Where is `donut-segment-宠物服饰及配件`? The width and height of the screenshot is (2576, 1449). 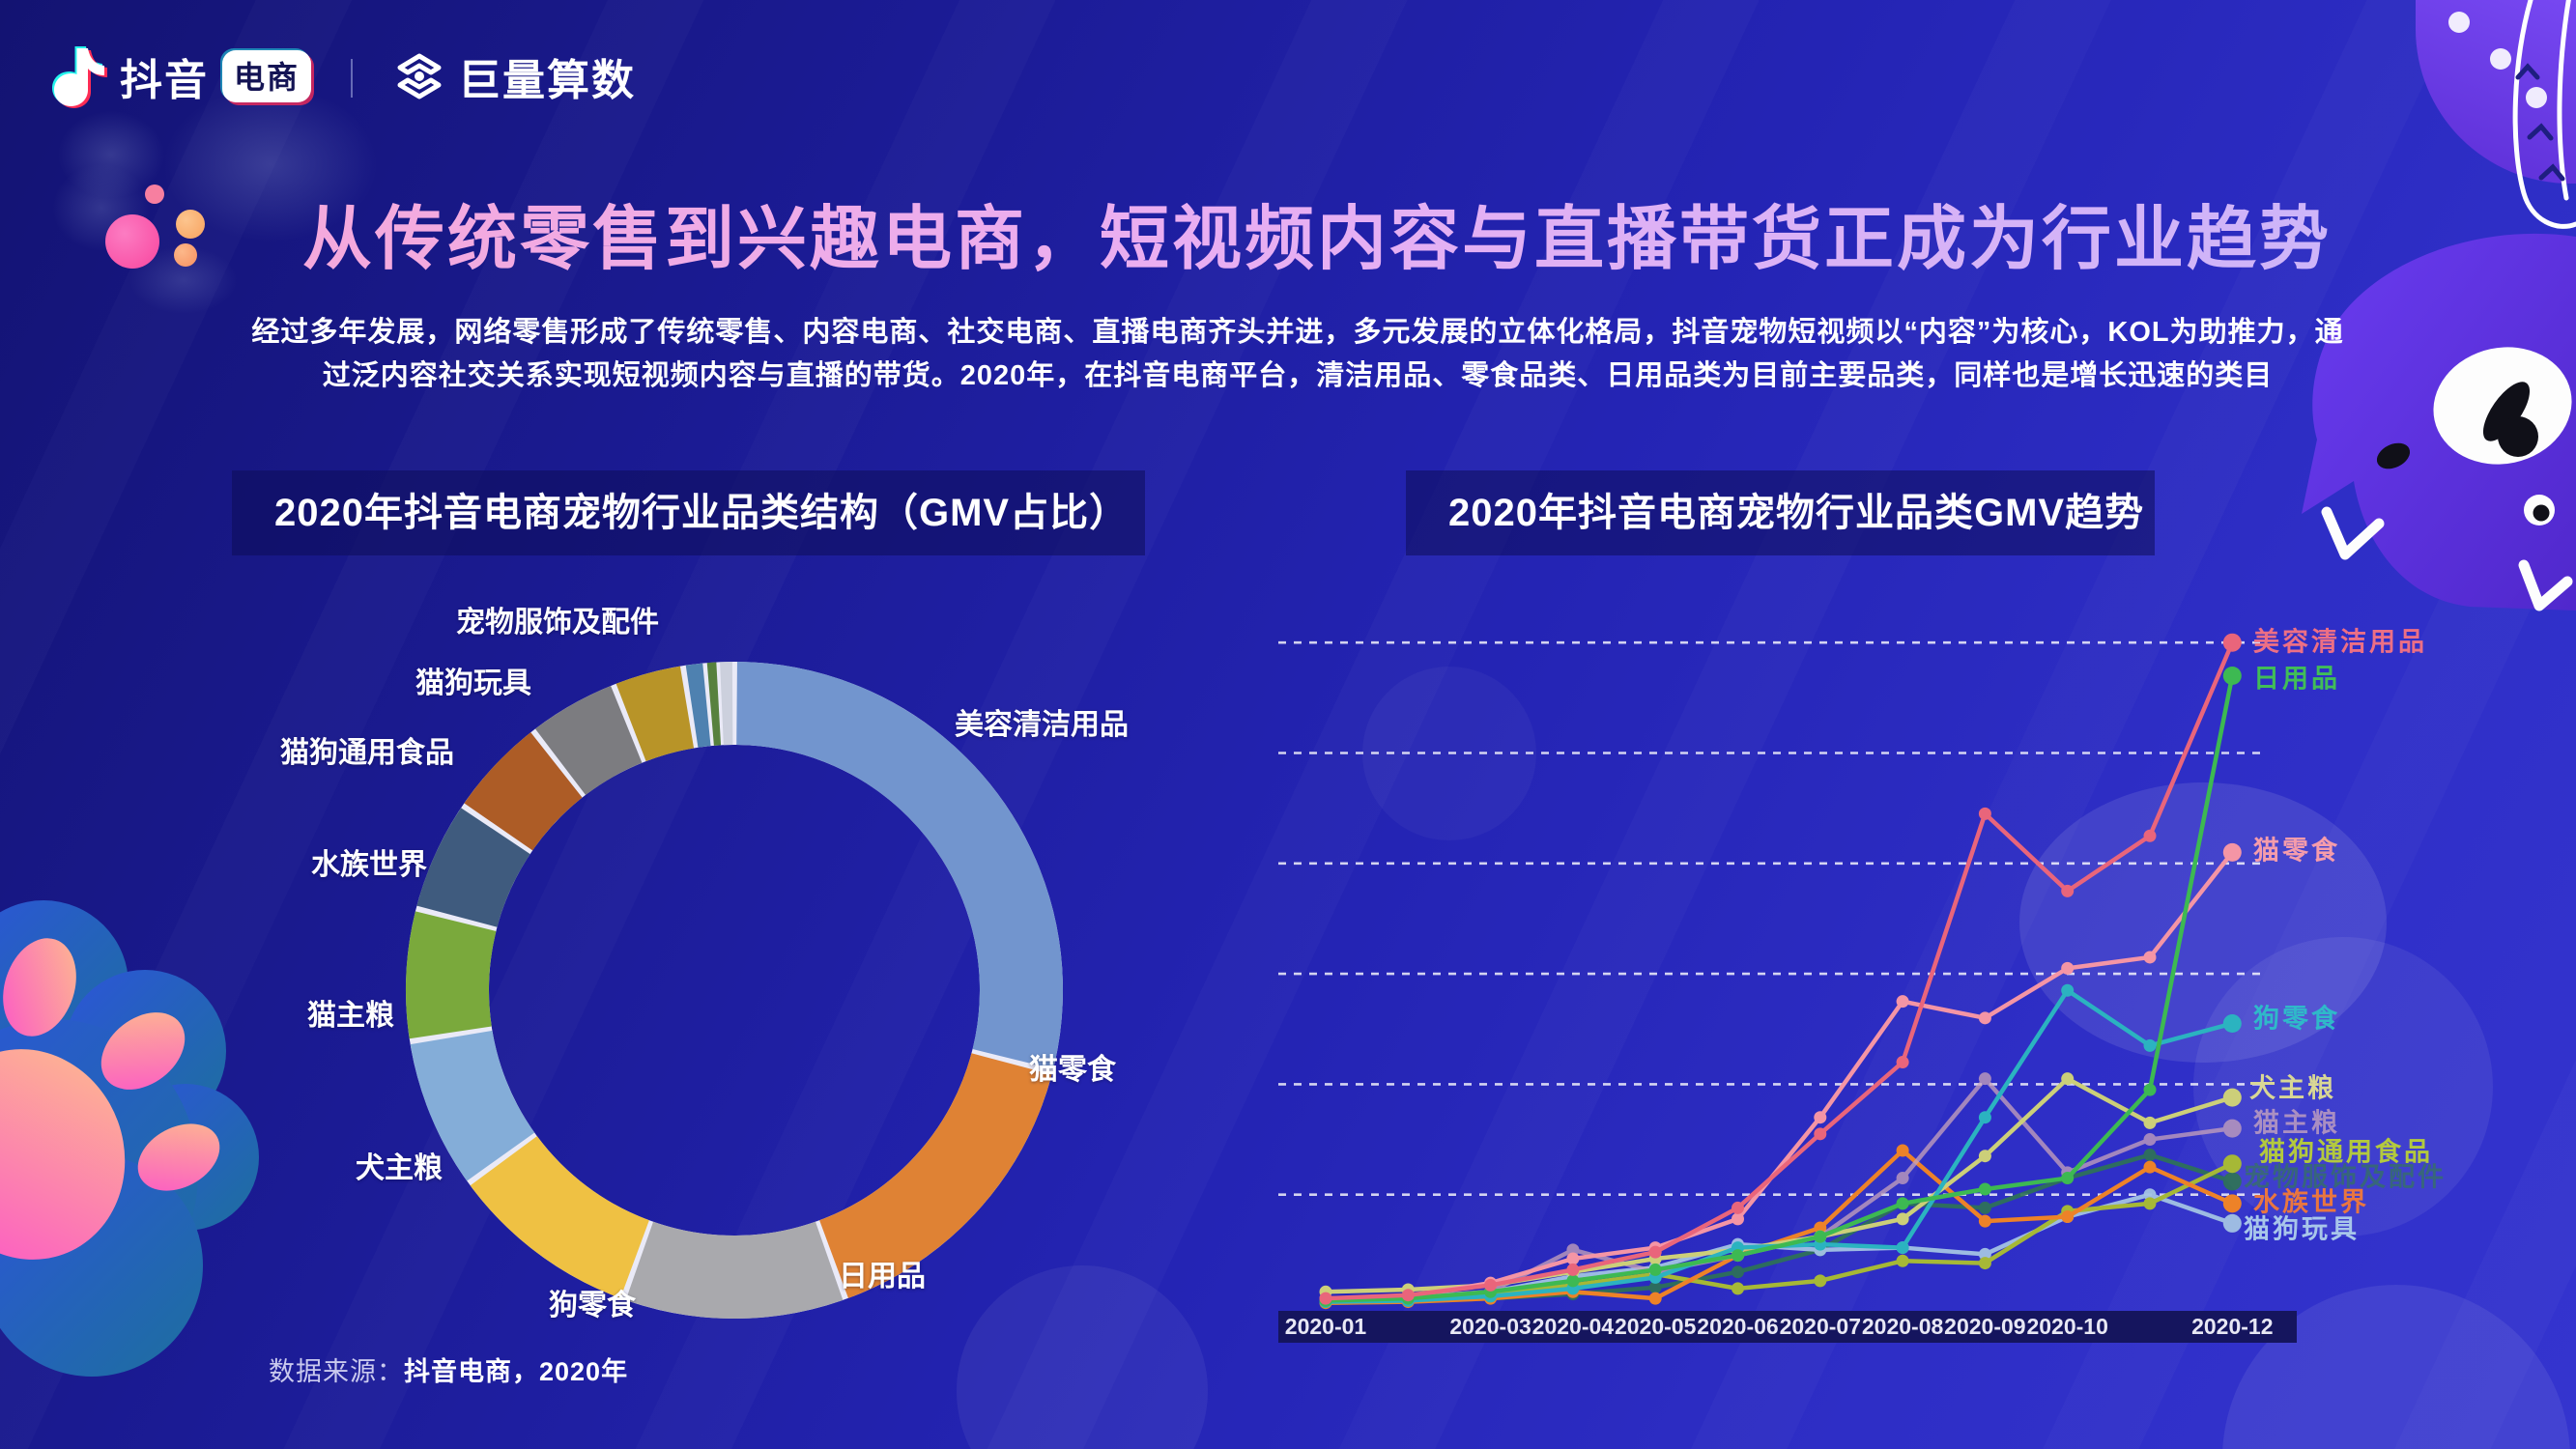 donut-segment-宠物服饰及配件 is located at coordinates (655, 714).